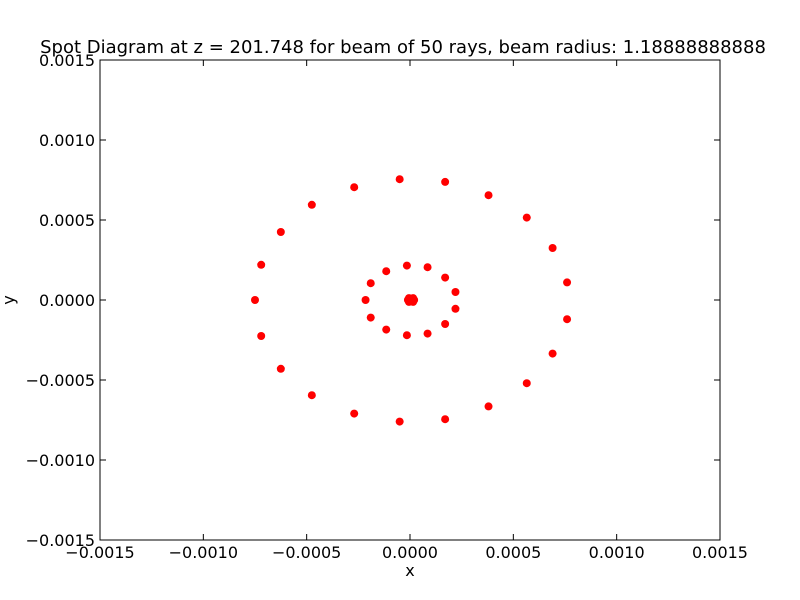 The height and width of the screenshot is (600, 800). Describe the element at coordinates (67, 140) in the screenshot. I see `y-tick-label: 0.0010` at that location.